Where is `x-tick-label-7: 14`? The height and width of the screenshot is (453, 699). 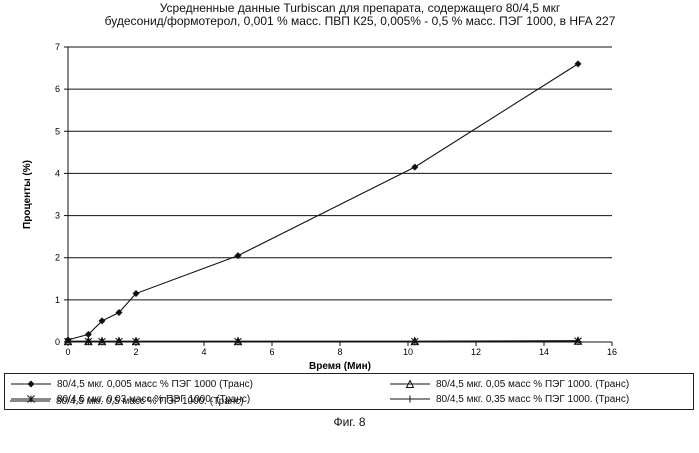
x-tick-label-7: 14 is located at coordinates (544, 352).